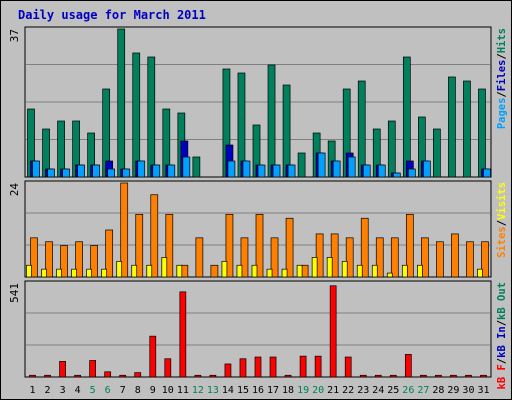 Image resolution: width=512 pixels, height=400 pixels. Describe the element at coordinates (453, 390) in the screenshot. I see `x-tick-label: 29` at that location.